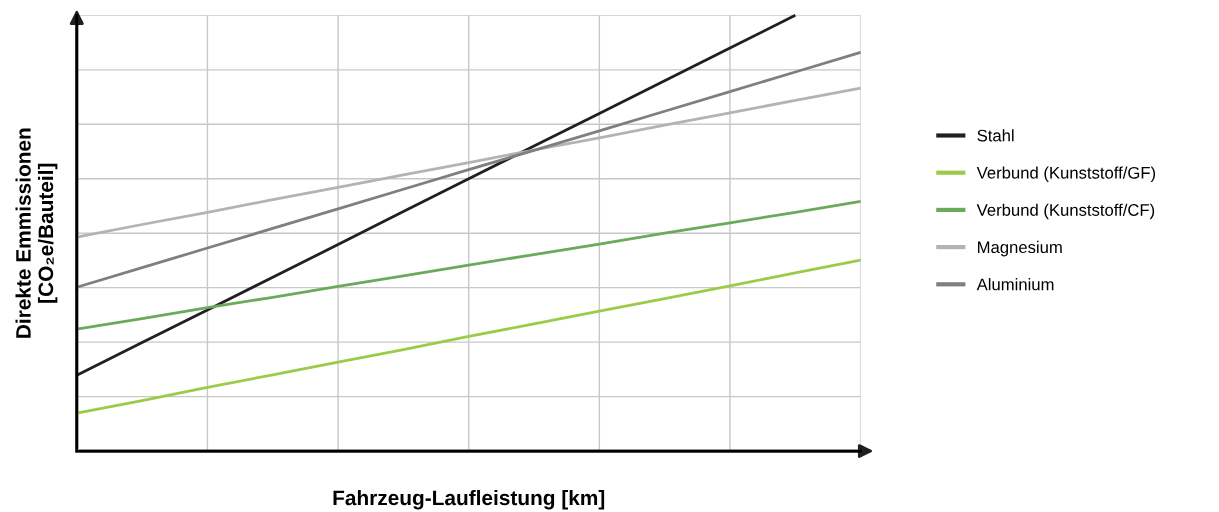 This screenshot has height=512, width=1219. Describe the element at coordinates (1065, 211) in the screenshot. I see `legend-label: Verbund (Kunststoff/CF)` at that location.